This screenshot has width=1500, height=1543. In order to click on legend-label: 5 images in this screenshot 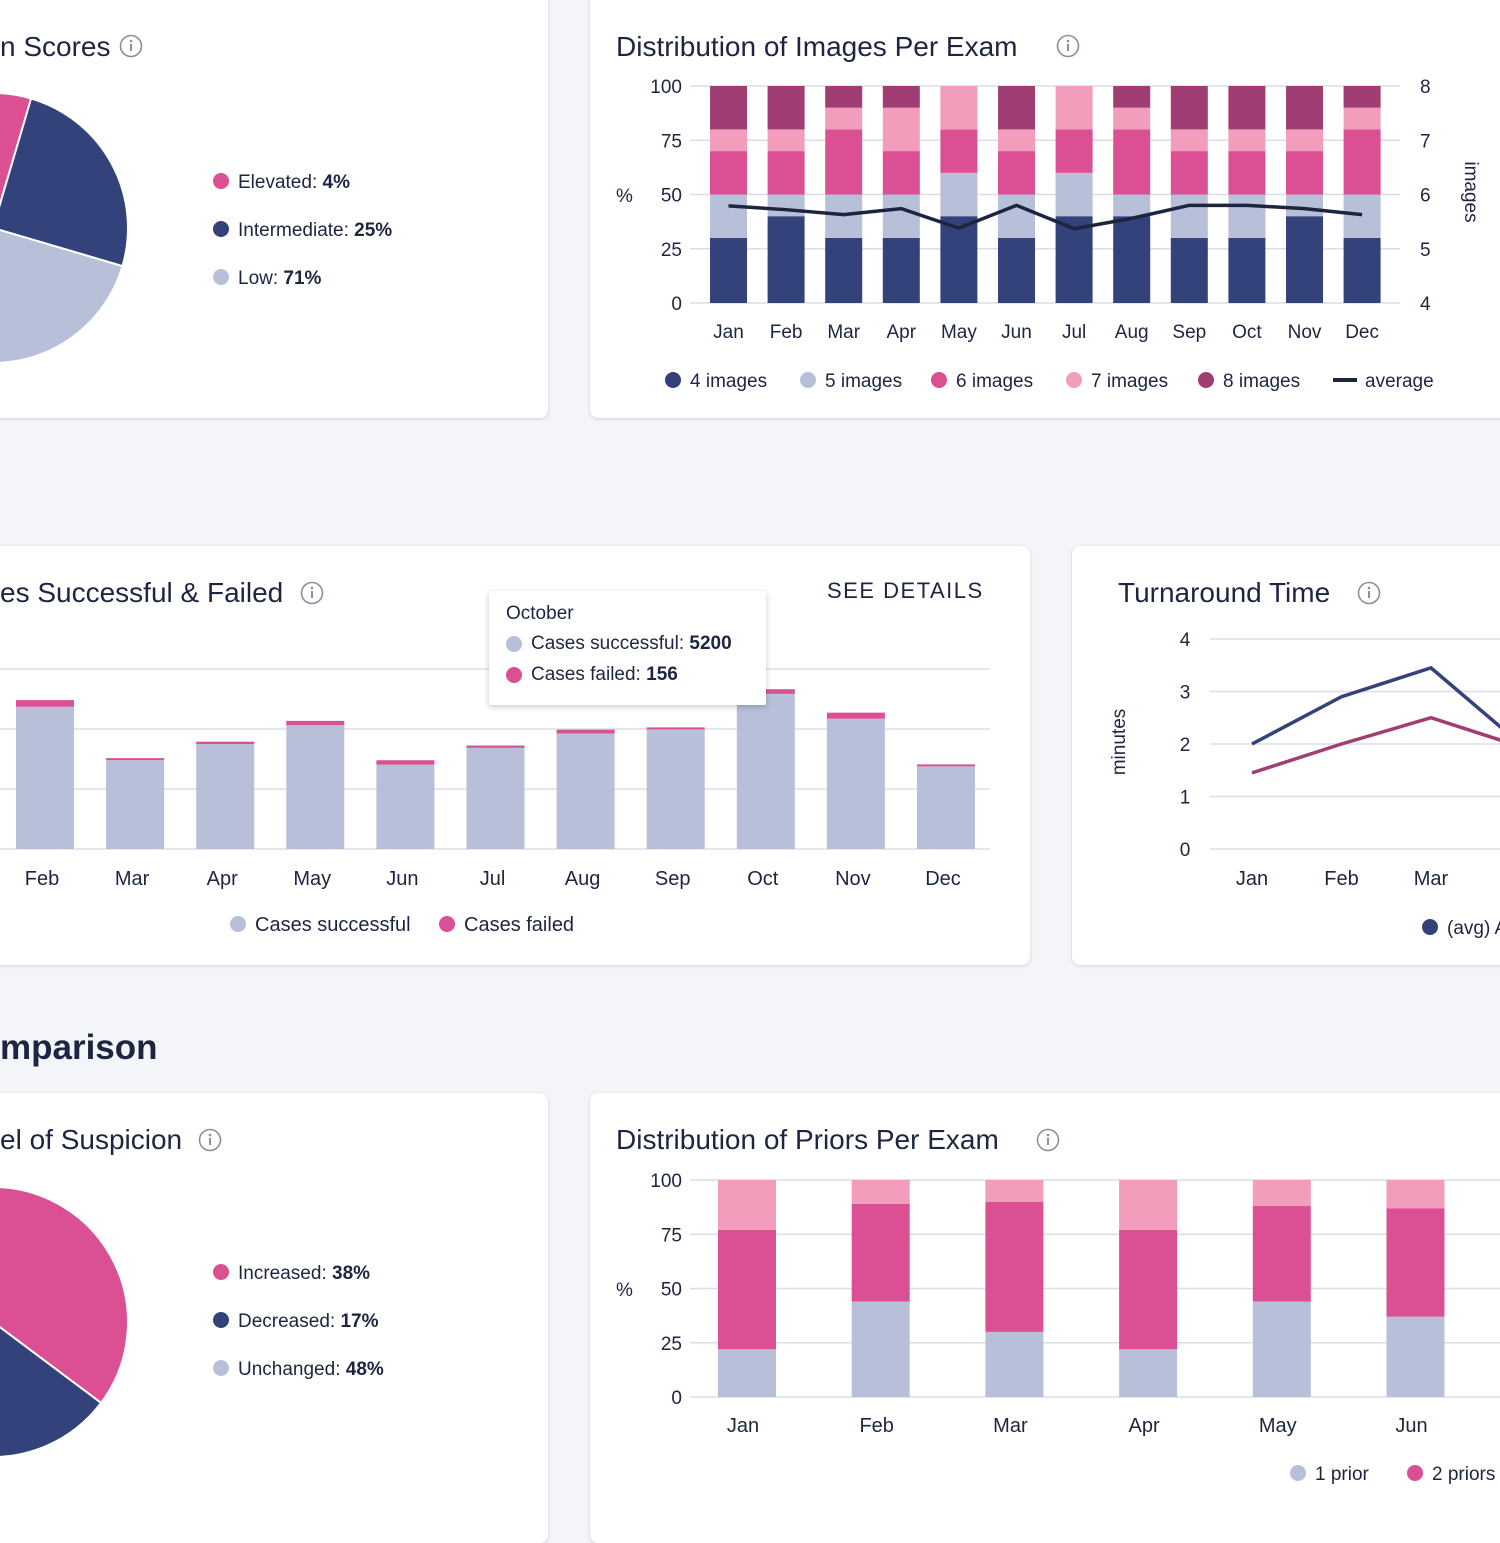, I will do `click(863, 381)`.